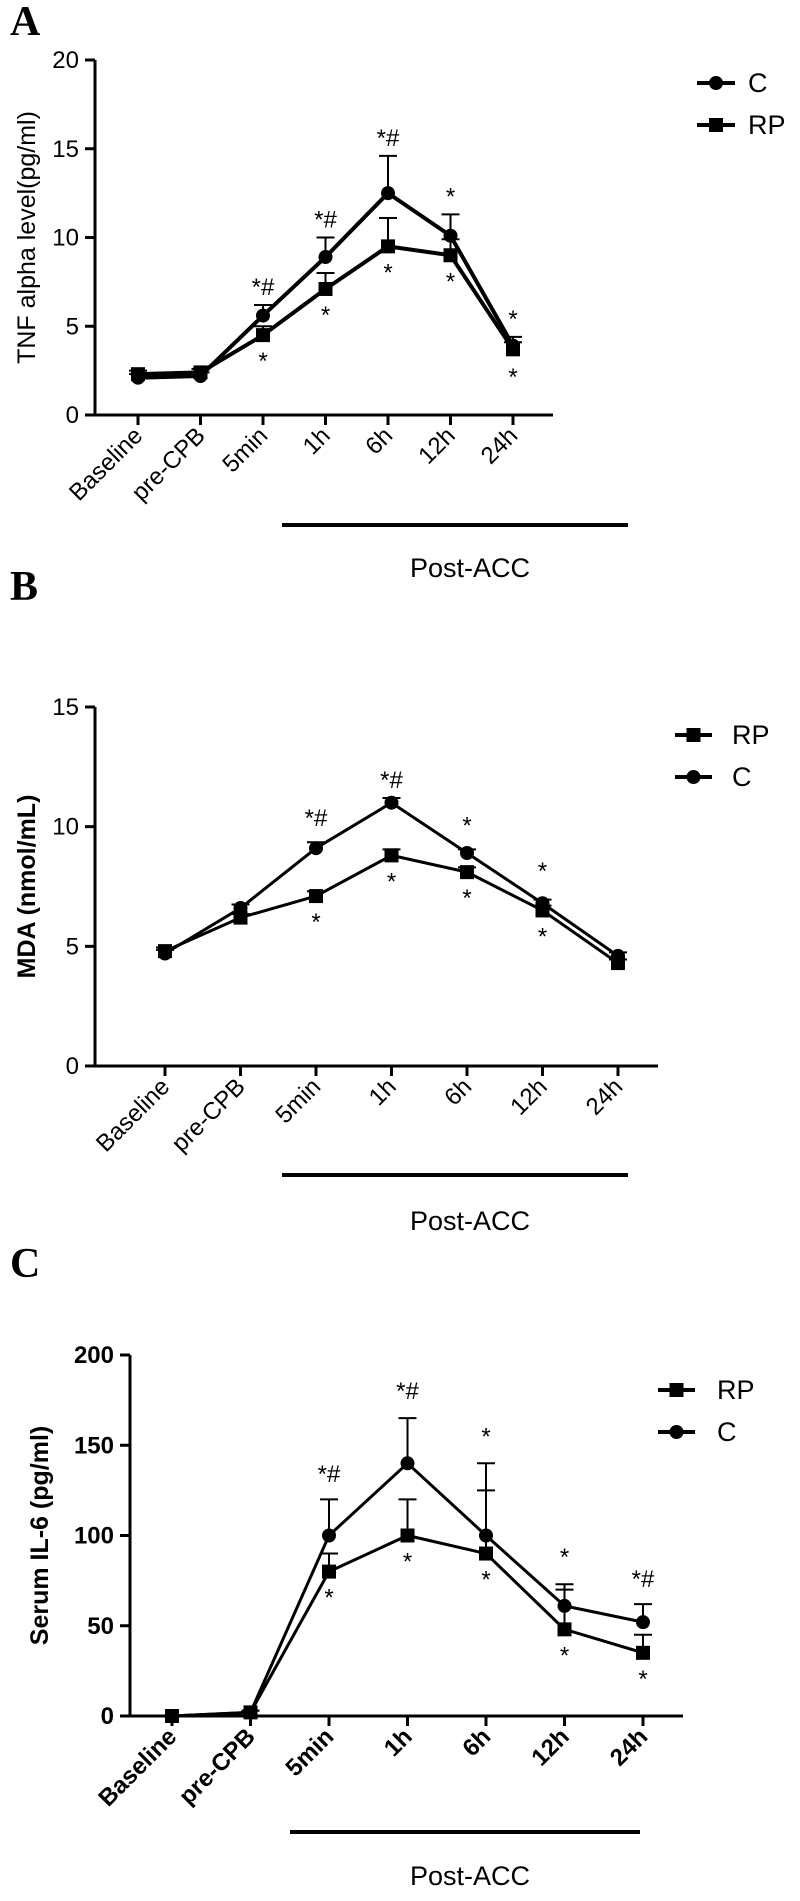 The image size is (800, 1901). I want to click on y-axis-title: Serum IL-6 (pg/ml), so click(40, 1535).